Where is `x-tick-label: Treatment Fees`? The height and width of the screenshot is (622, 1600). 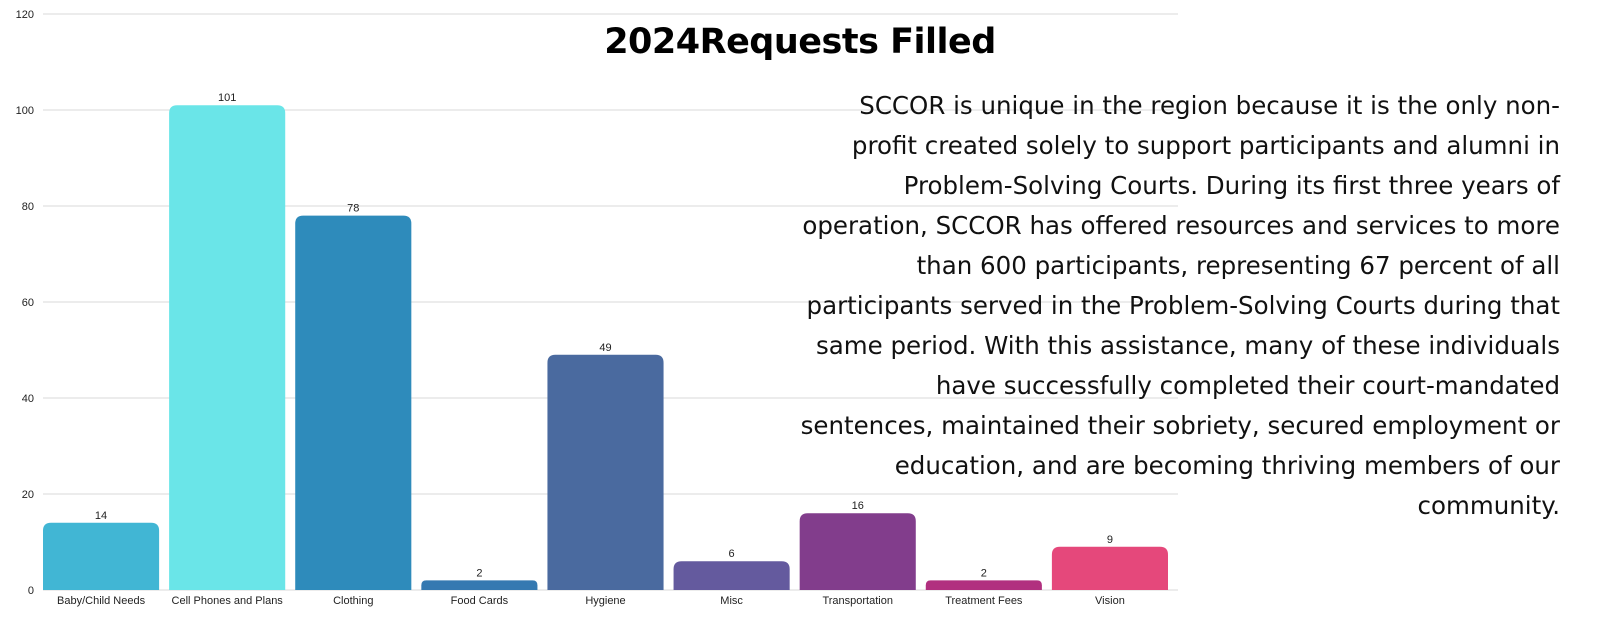 x-tick-label: Treatment Fees is located at coordinates (984, 601).